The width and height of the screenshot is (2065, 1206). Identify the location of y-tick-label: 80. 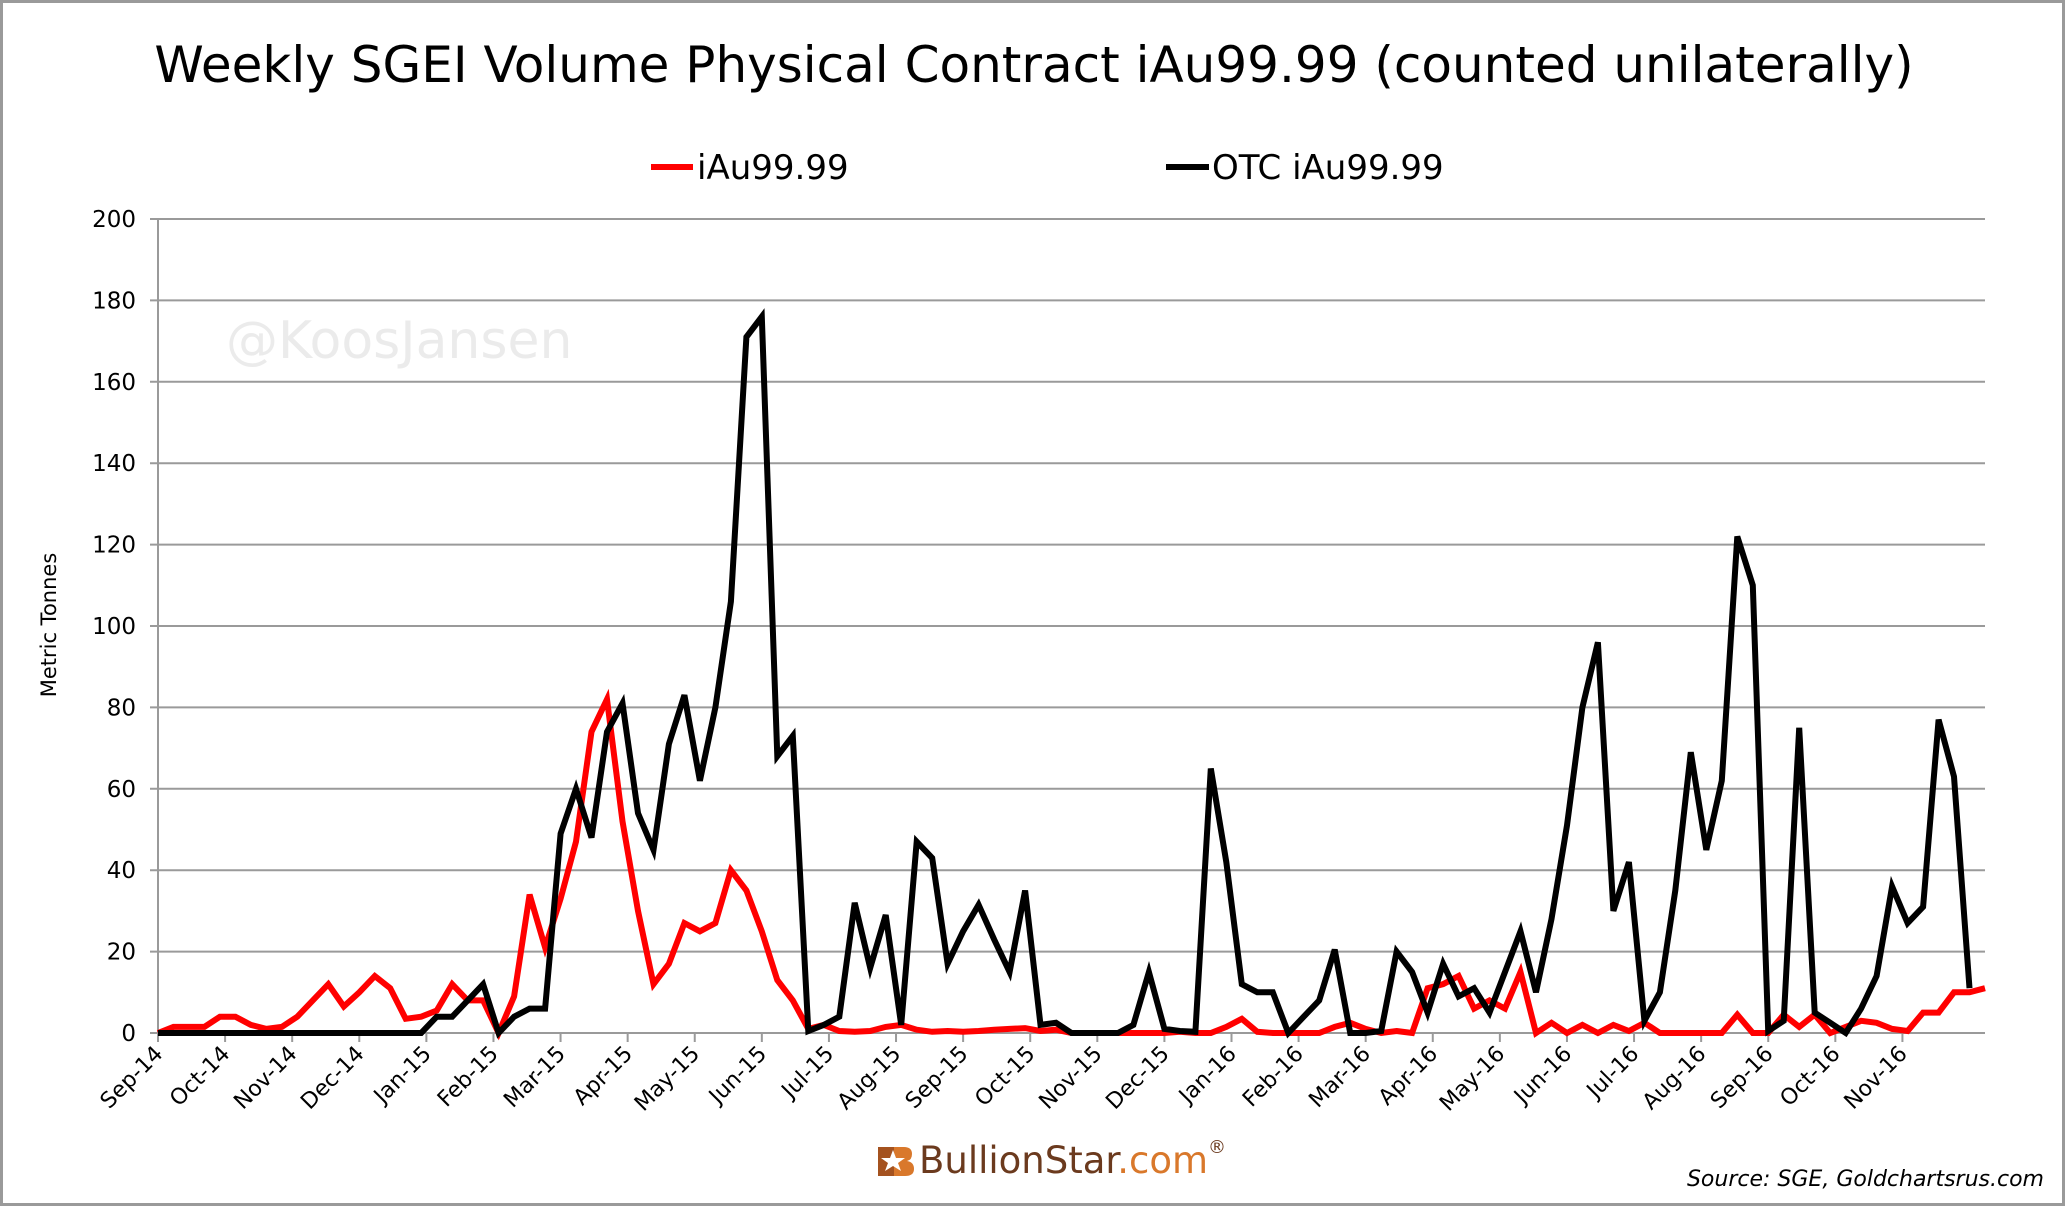
(121, 708).